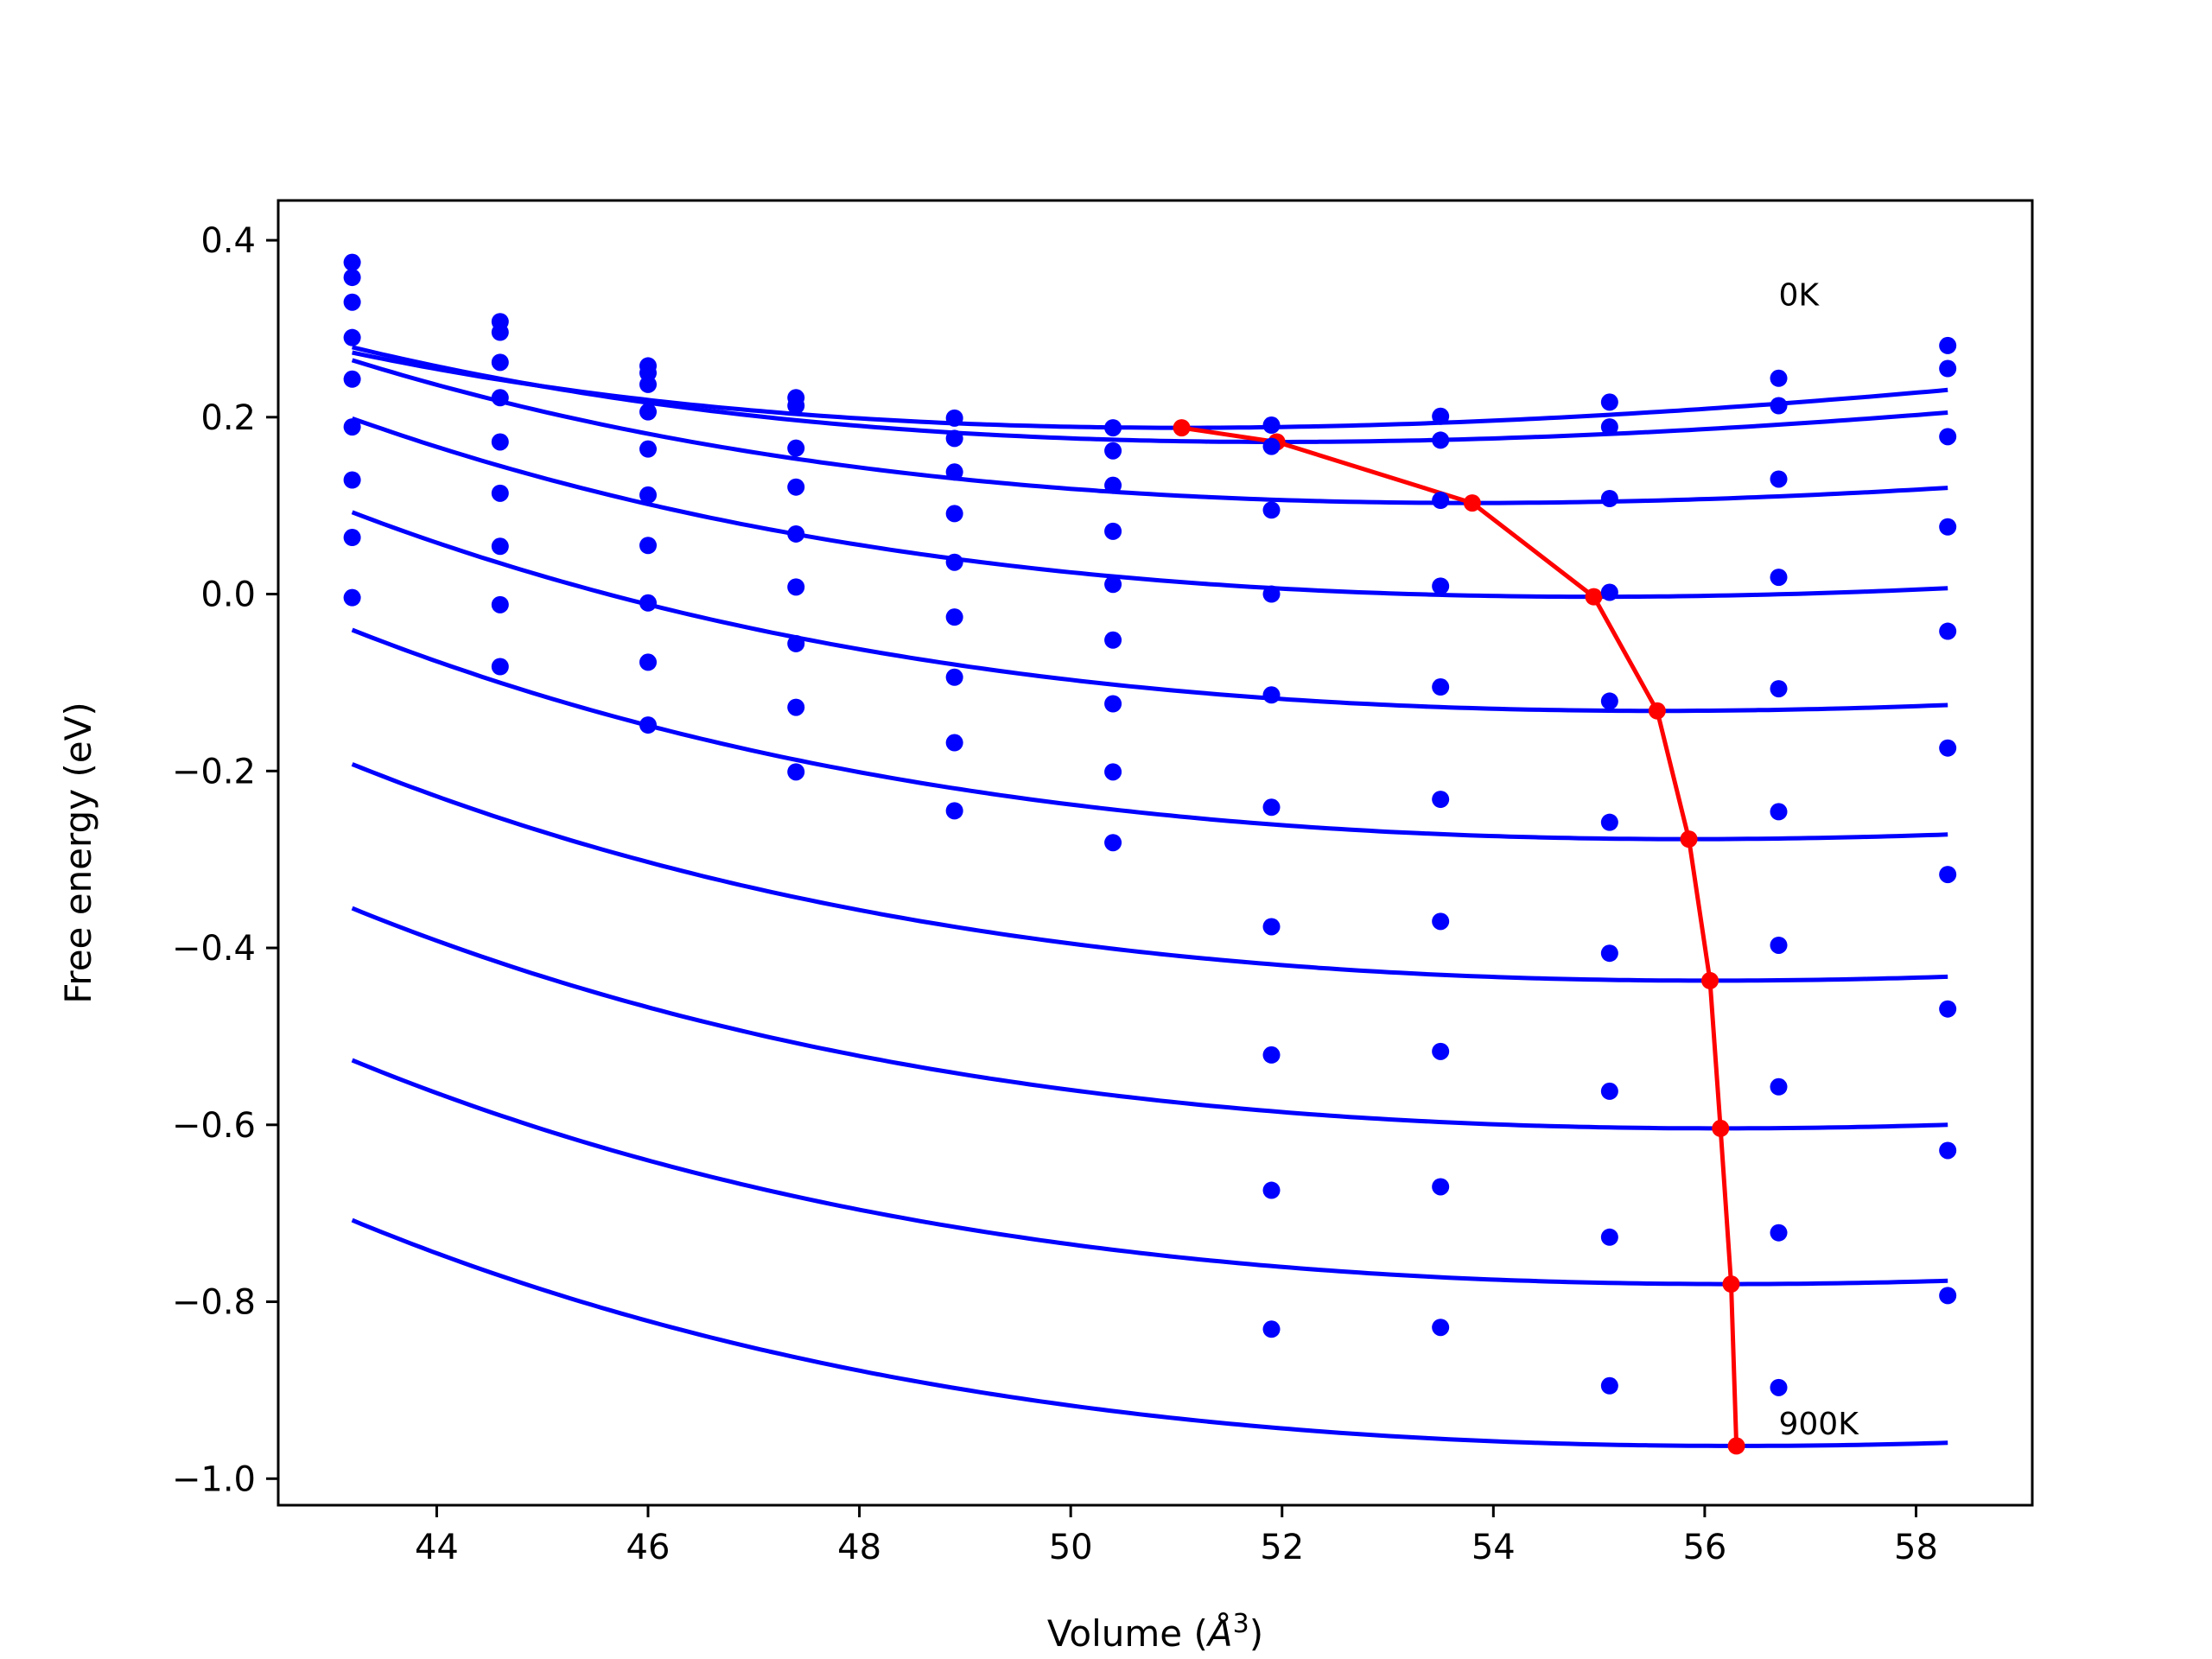  Describe the element at coordinates (1819, 860) in the screenshot. I see `annotations: 0K 900K` at that location.